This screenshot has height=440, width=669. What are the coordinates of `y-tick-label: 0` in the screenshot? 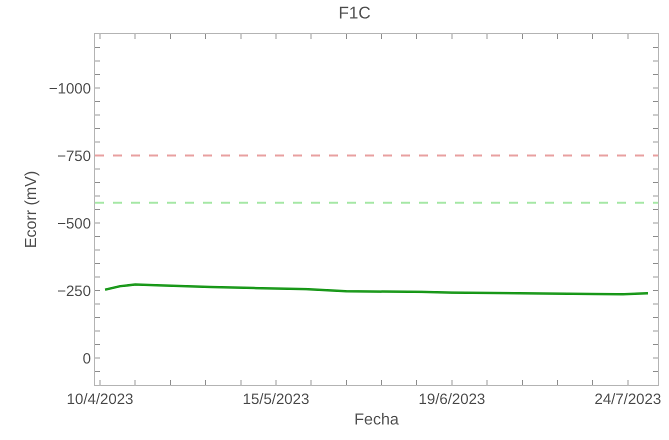 It's located at (86, 359).